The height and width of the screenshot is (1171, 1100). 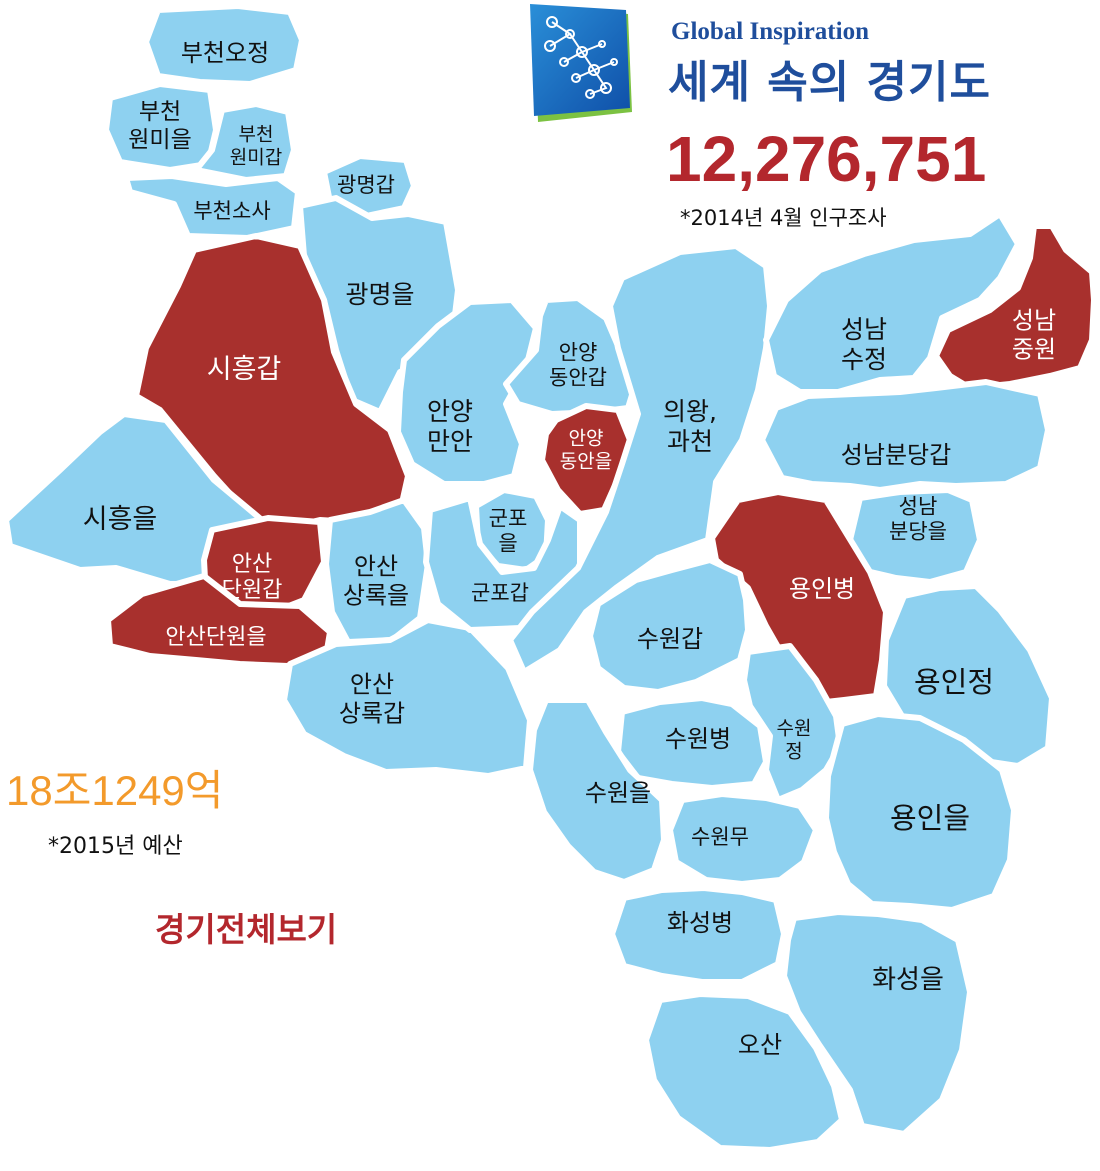 I want to click on district-suwon-eul: 수원을, so click(x=597, y=791).